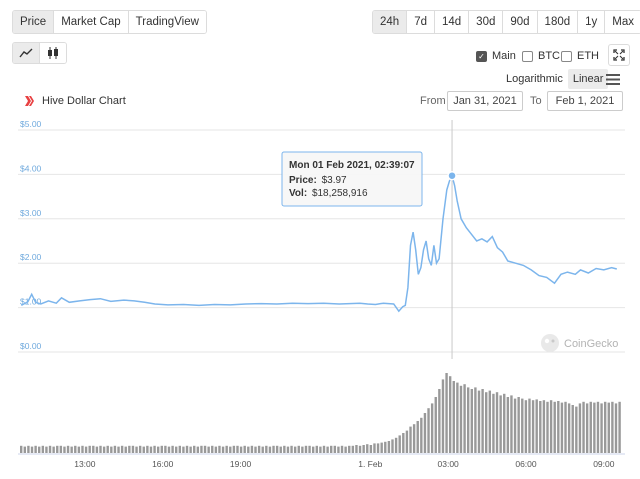 The height and width of the screenshot is (479, 640). Describe the element at coordinates (504, 56) in the screenshot. I see `compare-main-label: Main` at that location.